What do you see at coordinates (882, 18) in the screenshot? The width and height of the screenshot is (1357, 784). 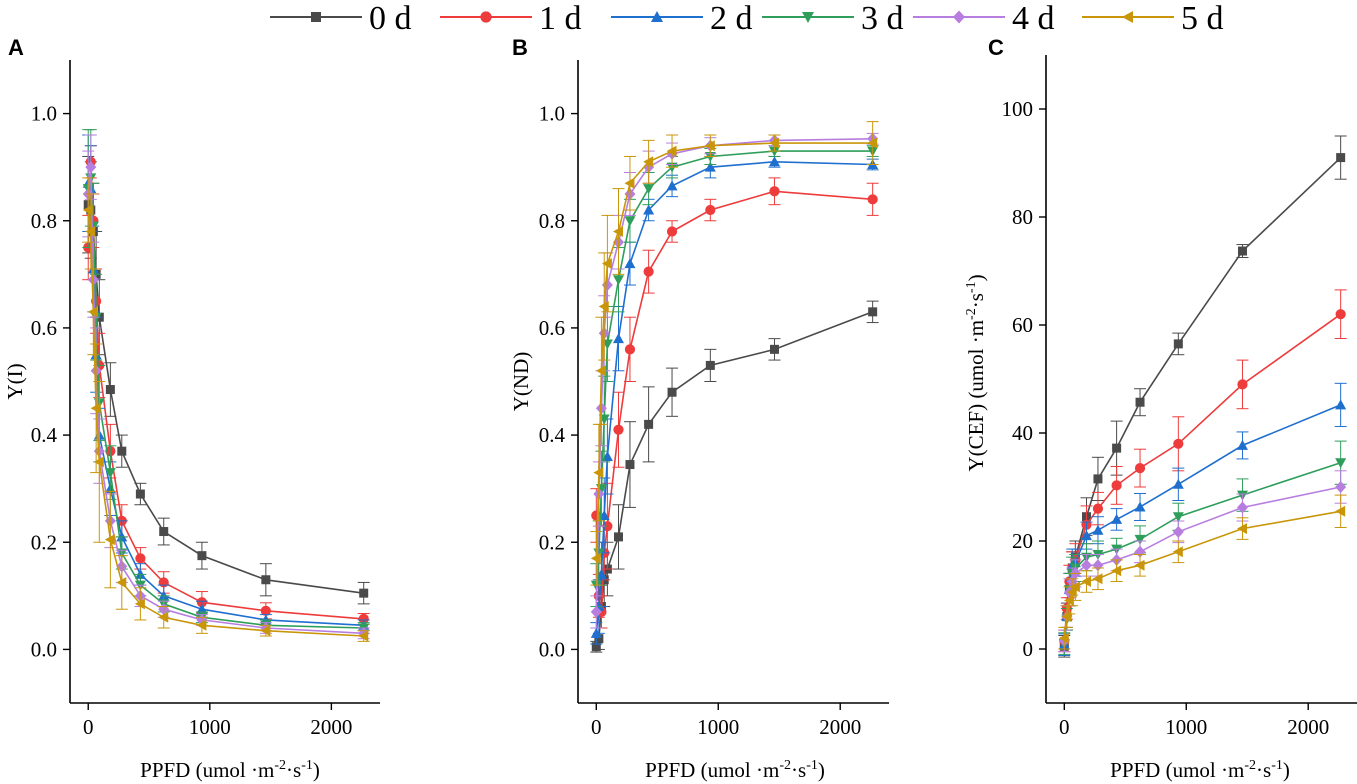 I see `legend-label: 3 d` at bounding box center [882, 18].